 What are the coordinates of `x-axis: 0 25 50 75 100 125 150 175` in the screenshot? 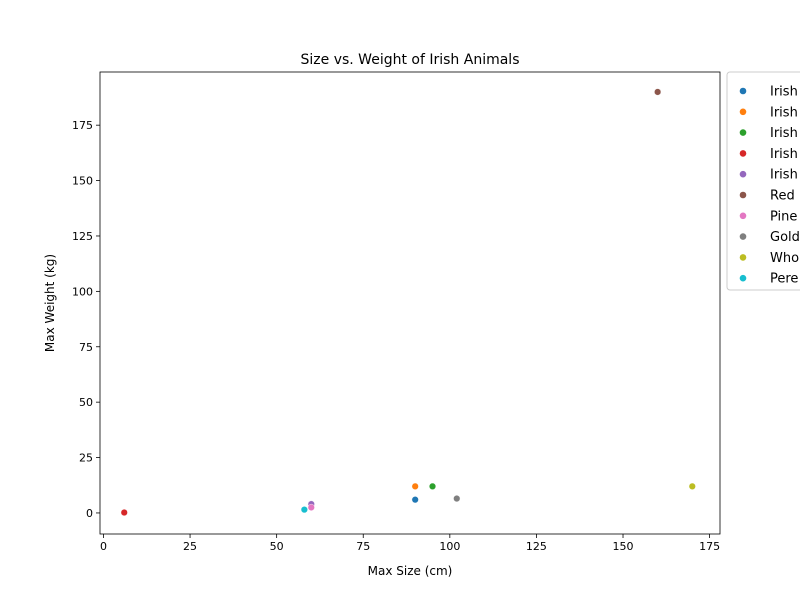 It's located at (410, 543).